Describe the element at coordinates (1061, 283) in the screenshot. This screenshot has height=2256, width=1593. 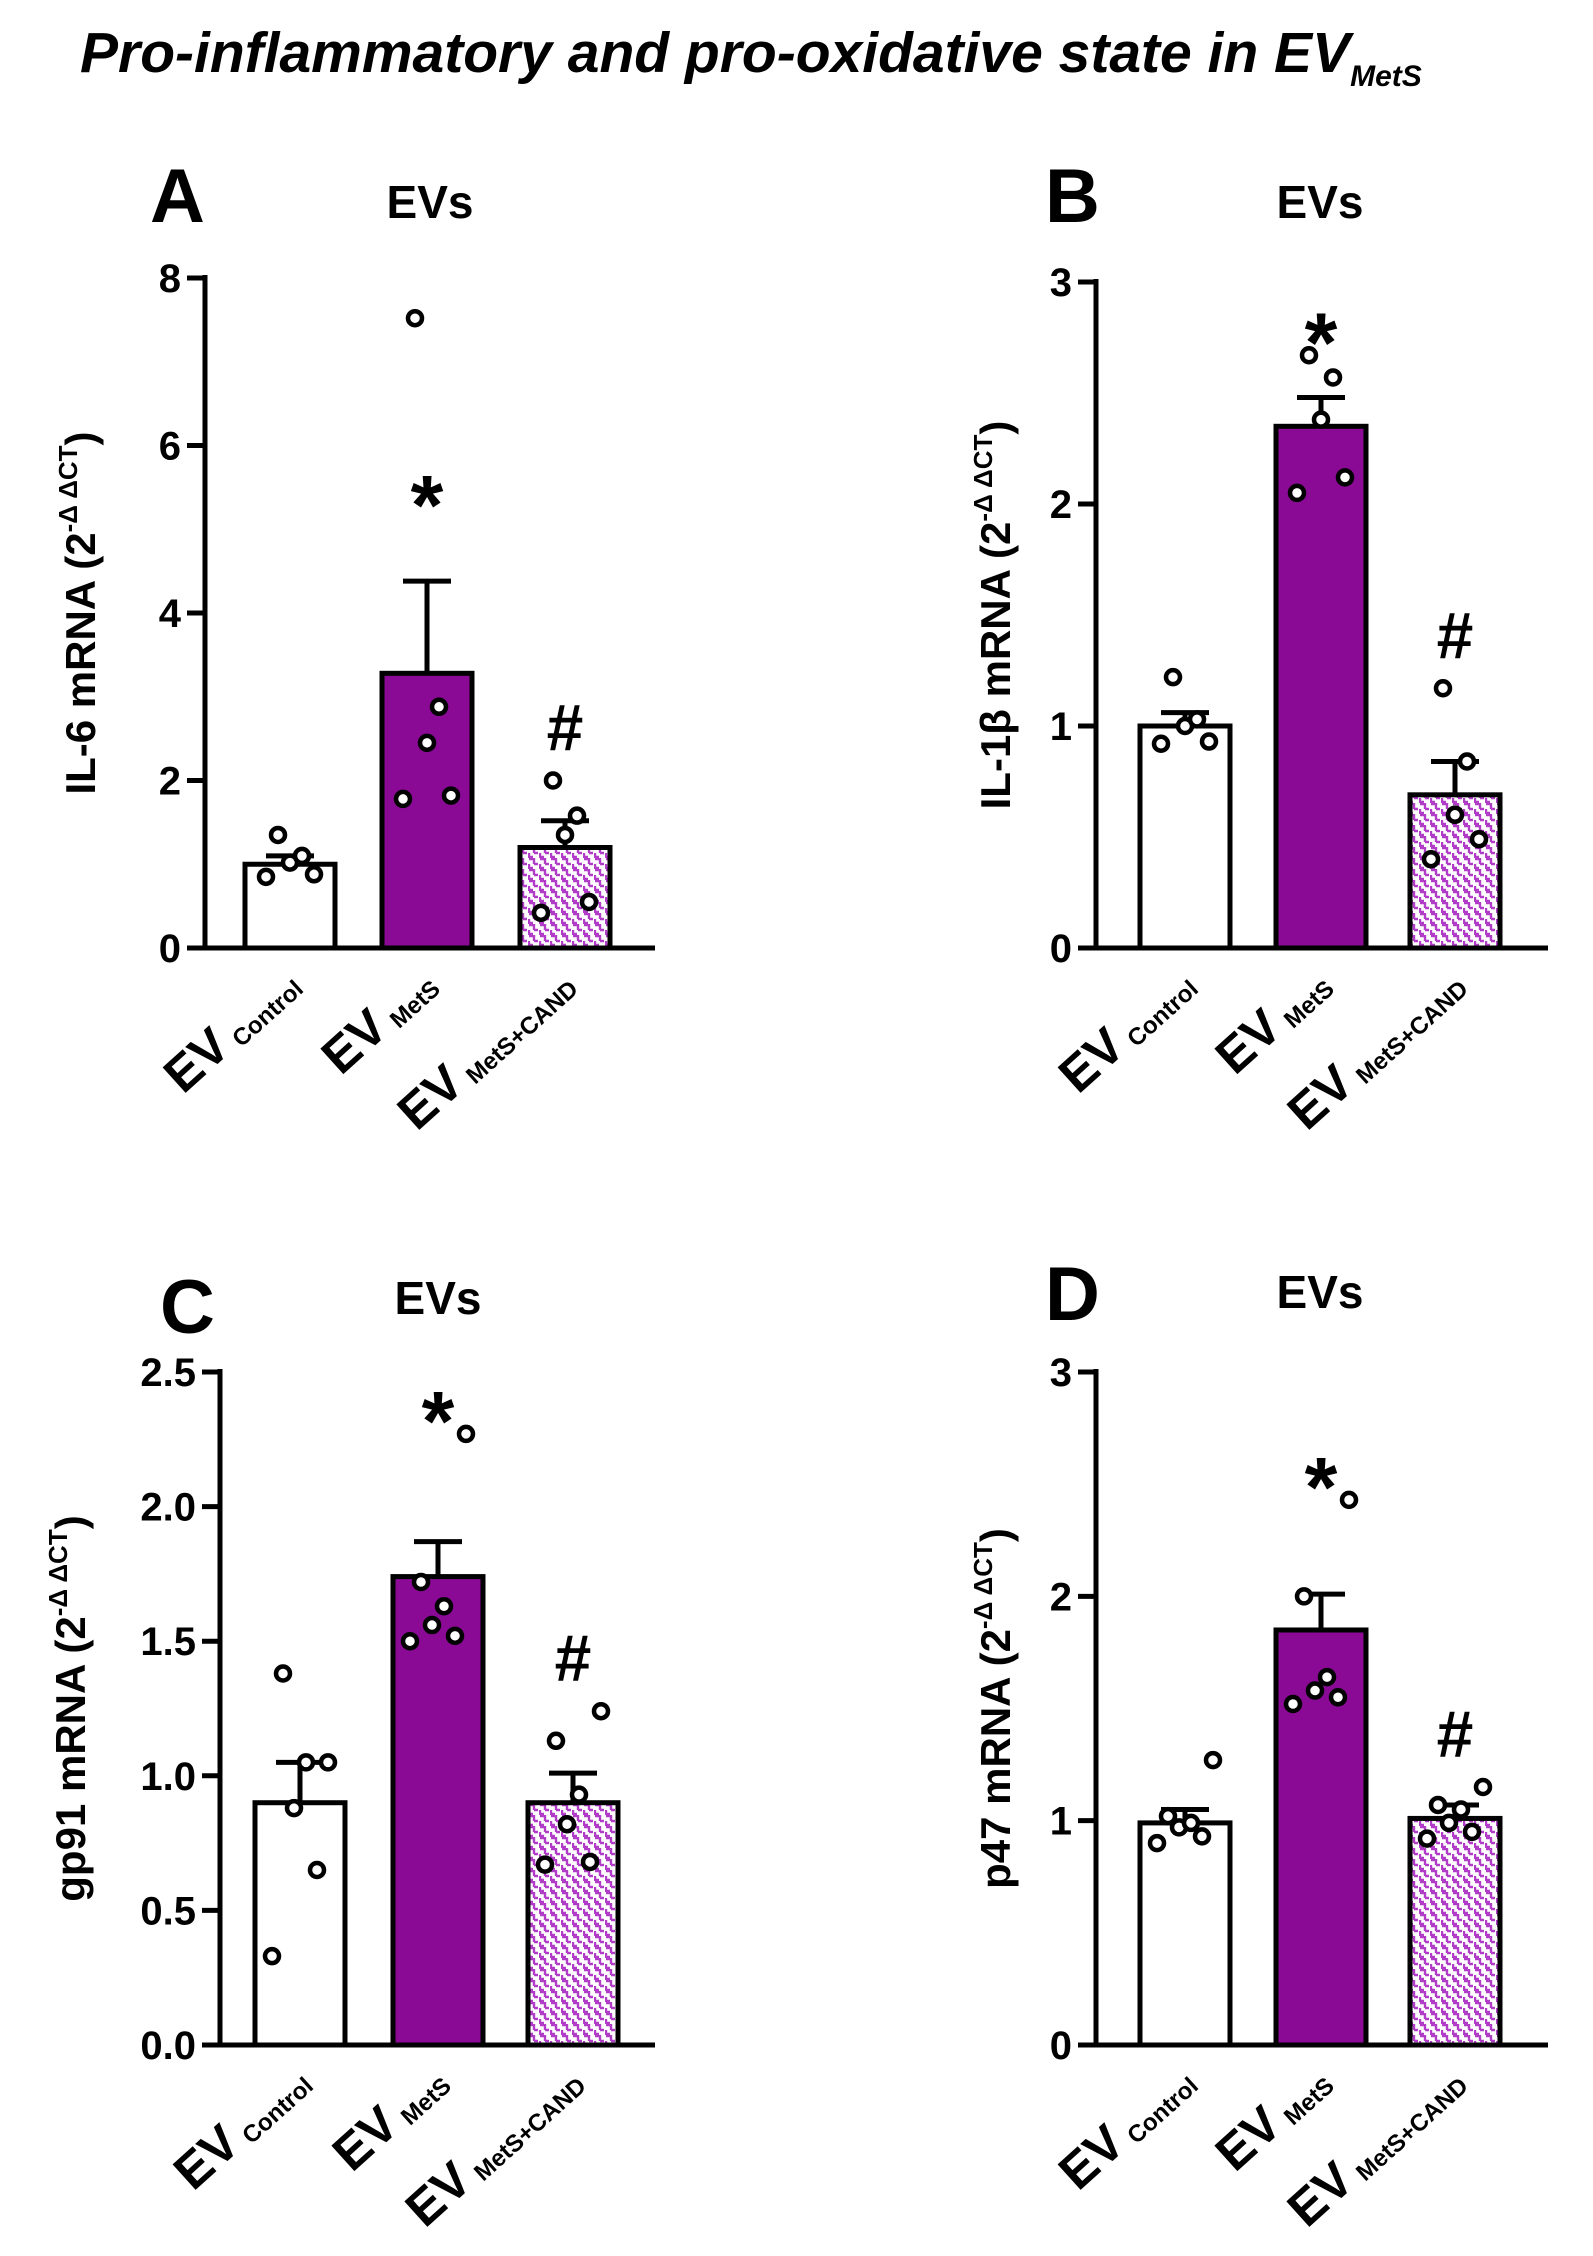
I see `y-tick-label: 3` at that location.